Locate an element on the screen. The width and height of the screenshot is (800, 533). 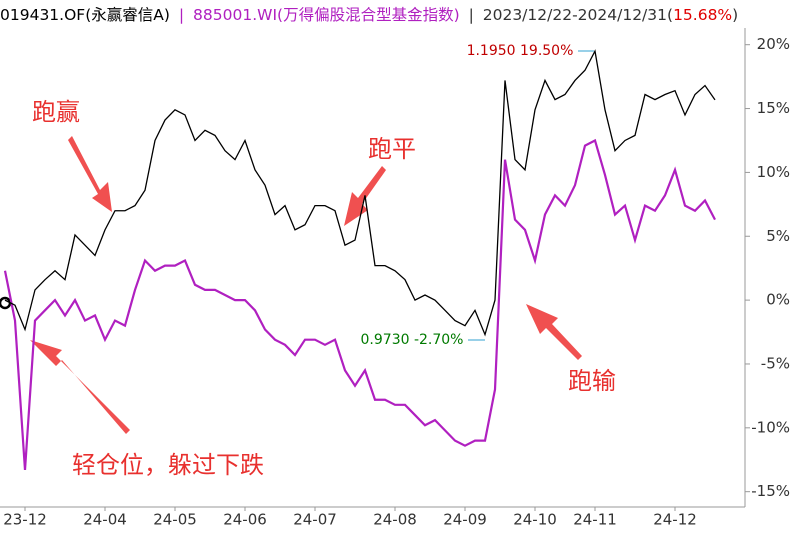
series-0-legend: 019431.OF(永赢睿信A) is located at coordinates (85, 15).